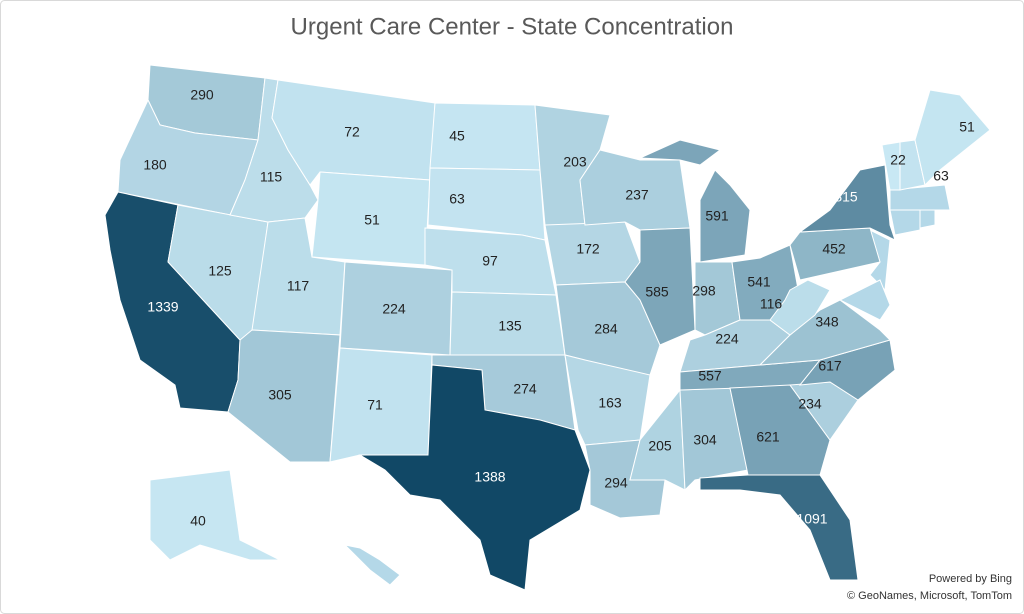 The width and height of the screenshot is (1024, 614). Describe the element at coordinates (810, 404) in the screenshot. I see `state-value-label: 234` at that location.